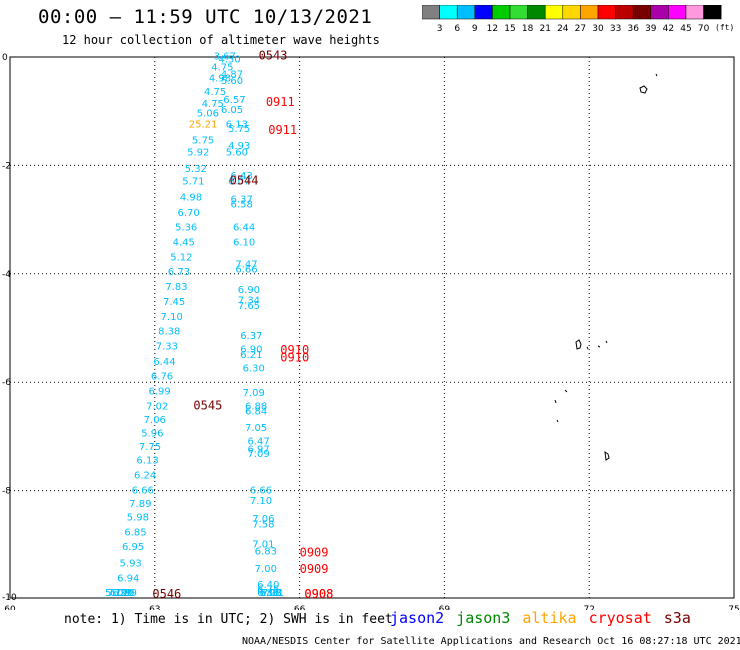 Image resolution: width=740 pixels, height=650 pixels. Describe the element at coordinates (157, 406) in the screenshot. I see `wave-height-value: 7.02` at that location.